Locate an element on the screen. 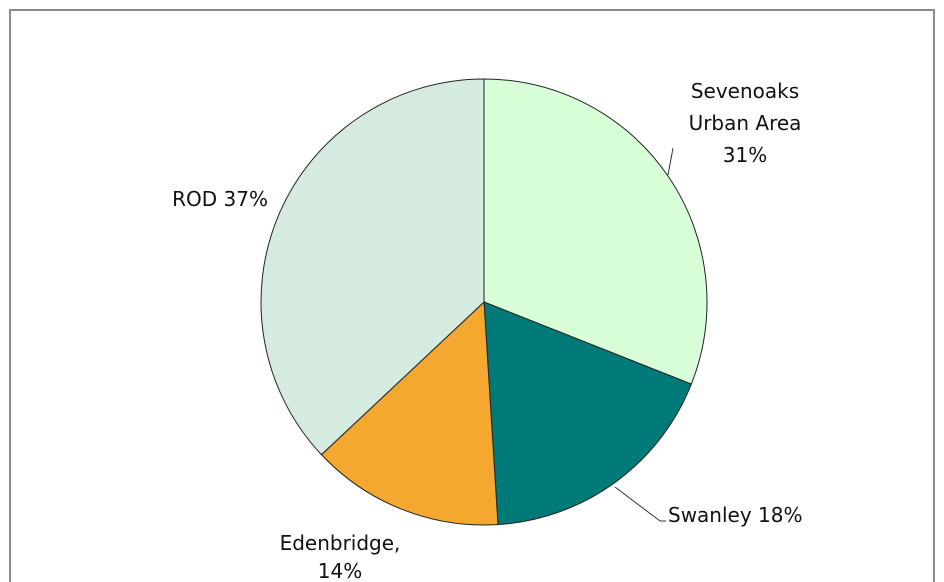  value-label: 18% is located at coordinates (780, 515).